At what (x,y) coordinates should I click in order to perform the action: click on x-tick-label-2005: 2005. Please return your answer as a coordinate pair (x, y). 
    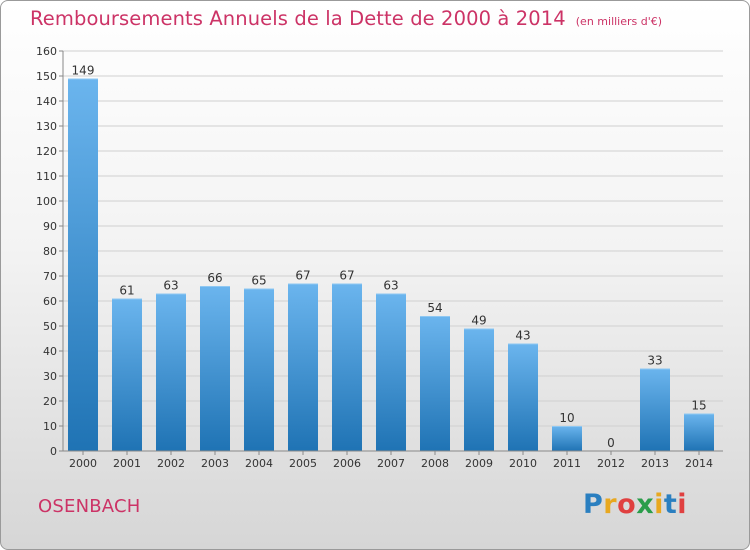
    Looking at the image, I should click on (303, 463).